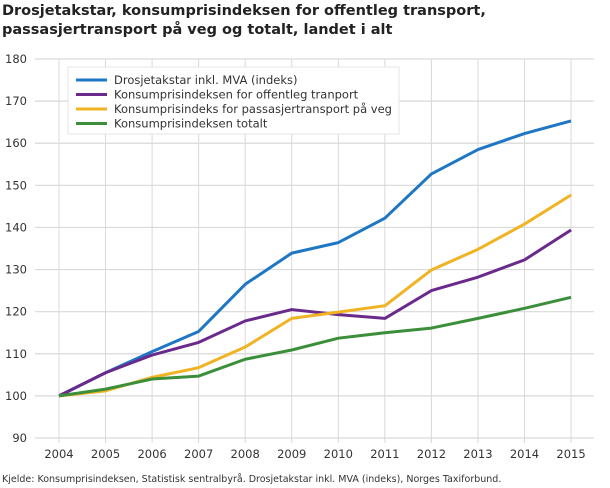  What do you see at coordinates (524, 454) in the screenshot?
I see `x-tick-label: 2014` at bounding box center [524, 454].